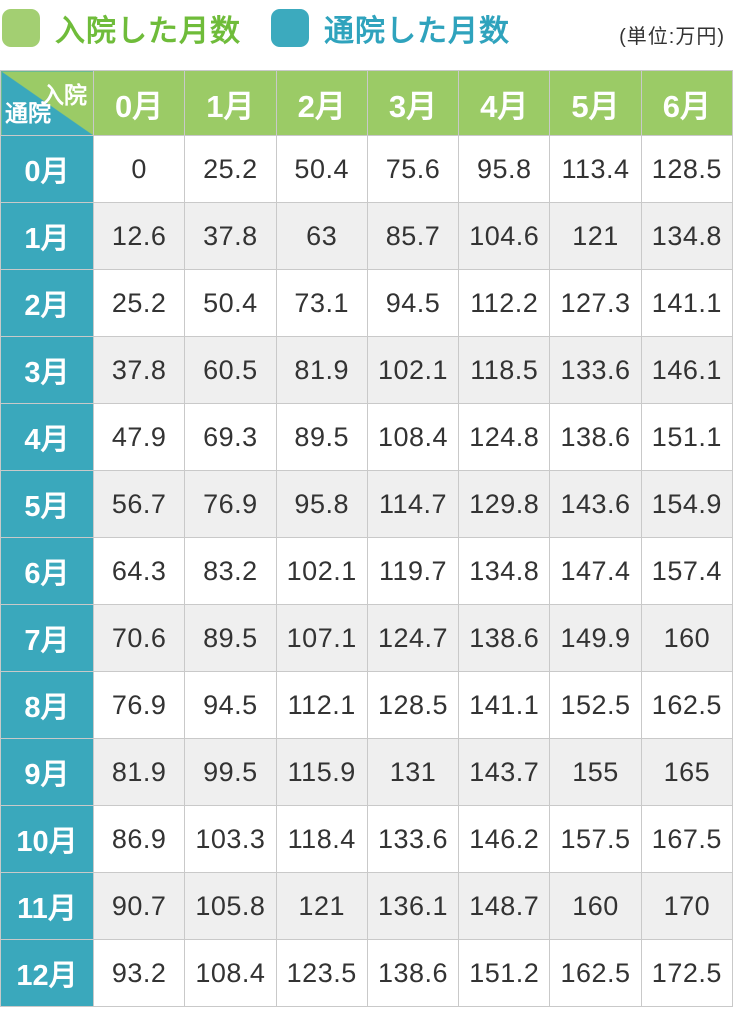  Describe the element at coordinates (686, 370) in the screenshot. I see `value-cell: 146.1` at that location.